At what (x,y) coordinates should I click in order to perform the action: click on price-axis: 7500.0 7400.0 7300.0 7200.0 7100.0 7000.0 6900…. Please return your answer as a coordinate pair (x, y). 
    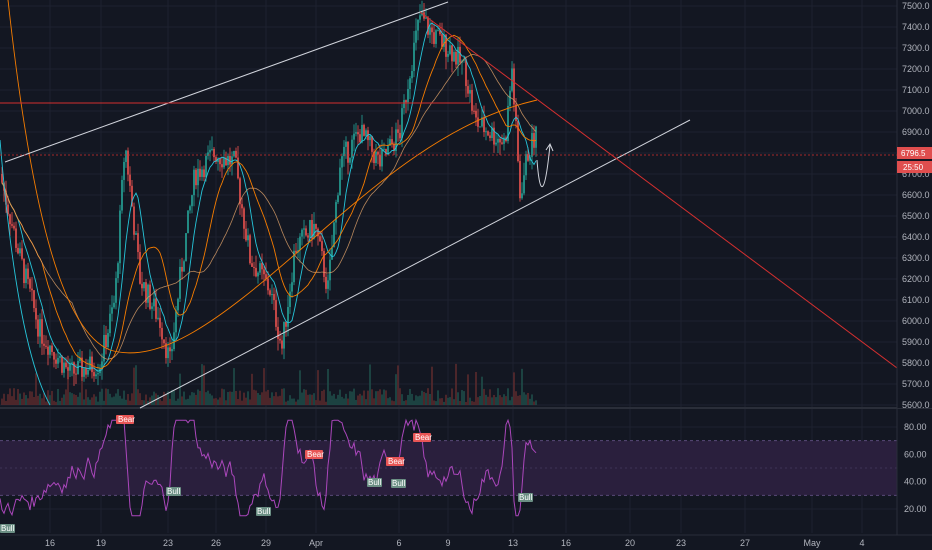
    Looking at the image, I should click on (914, 275).